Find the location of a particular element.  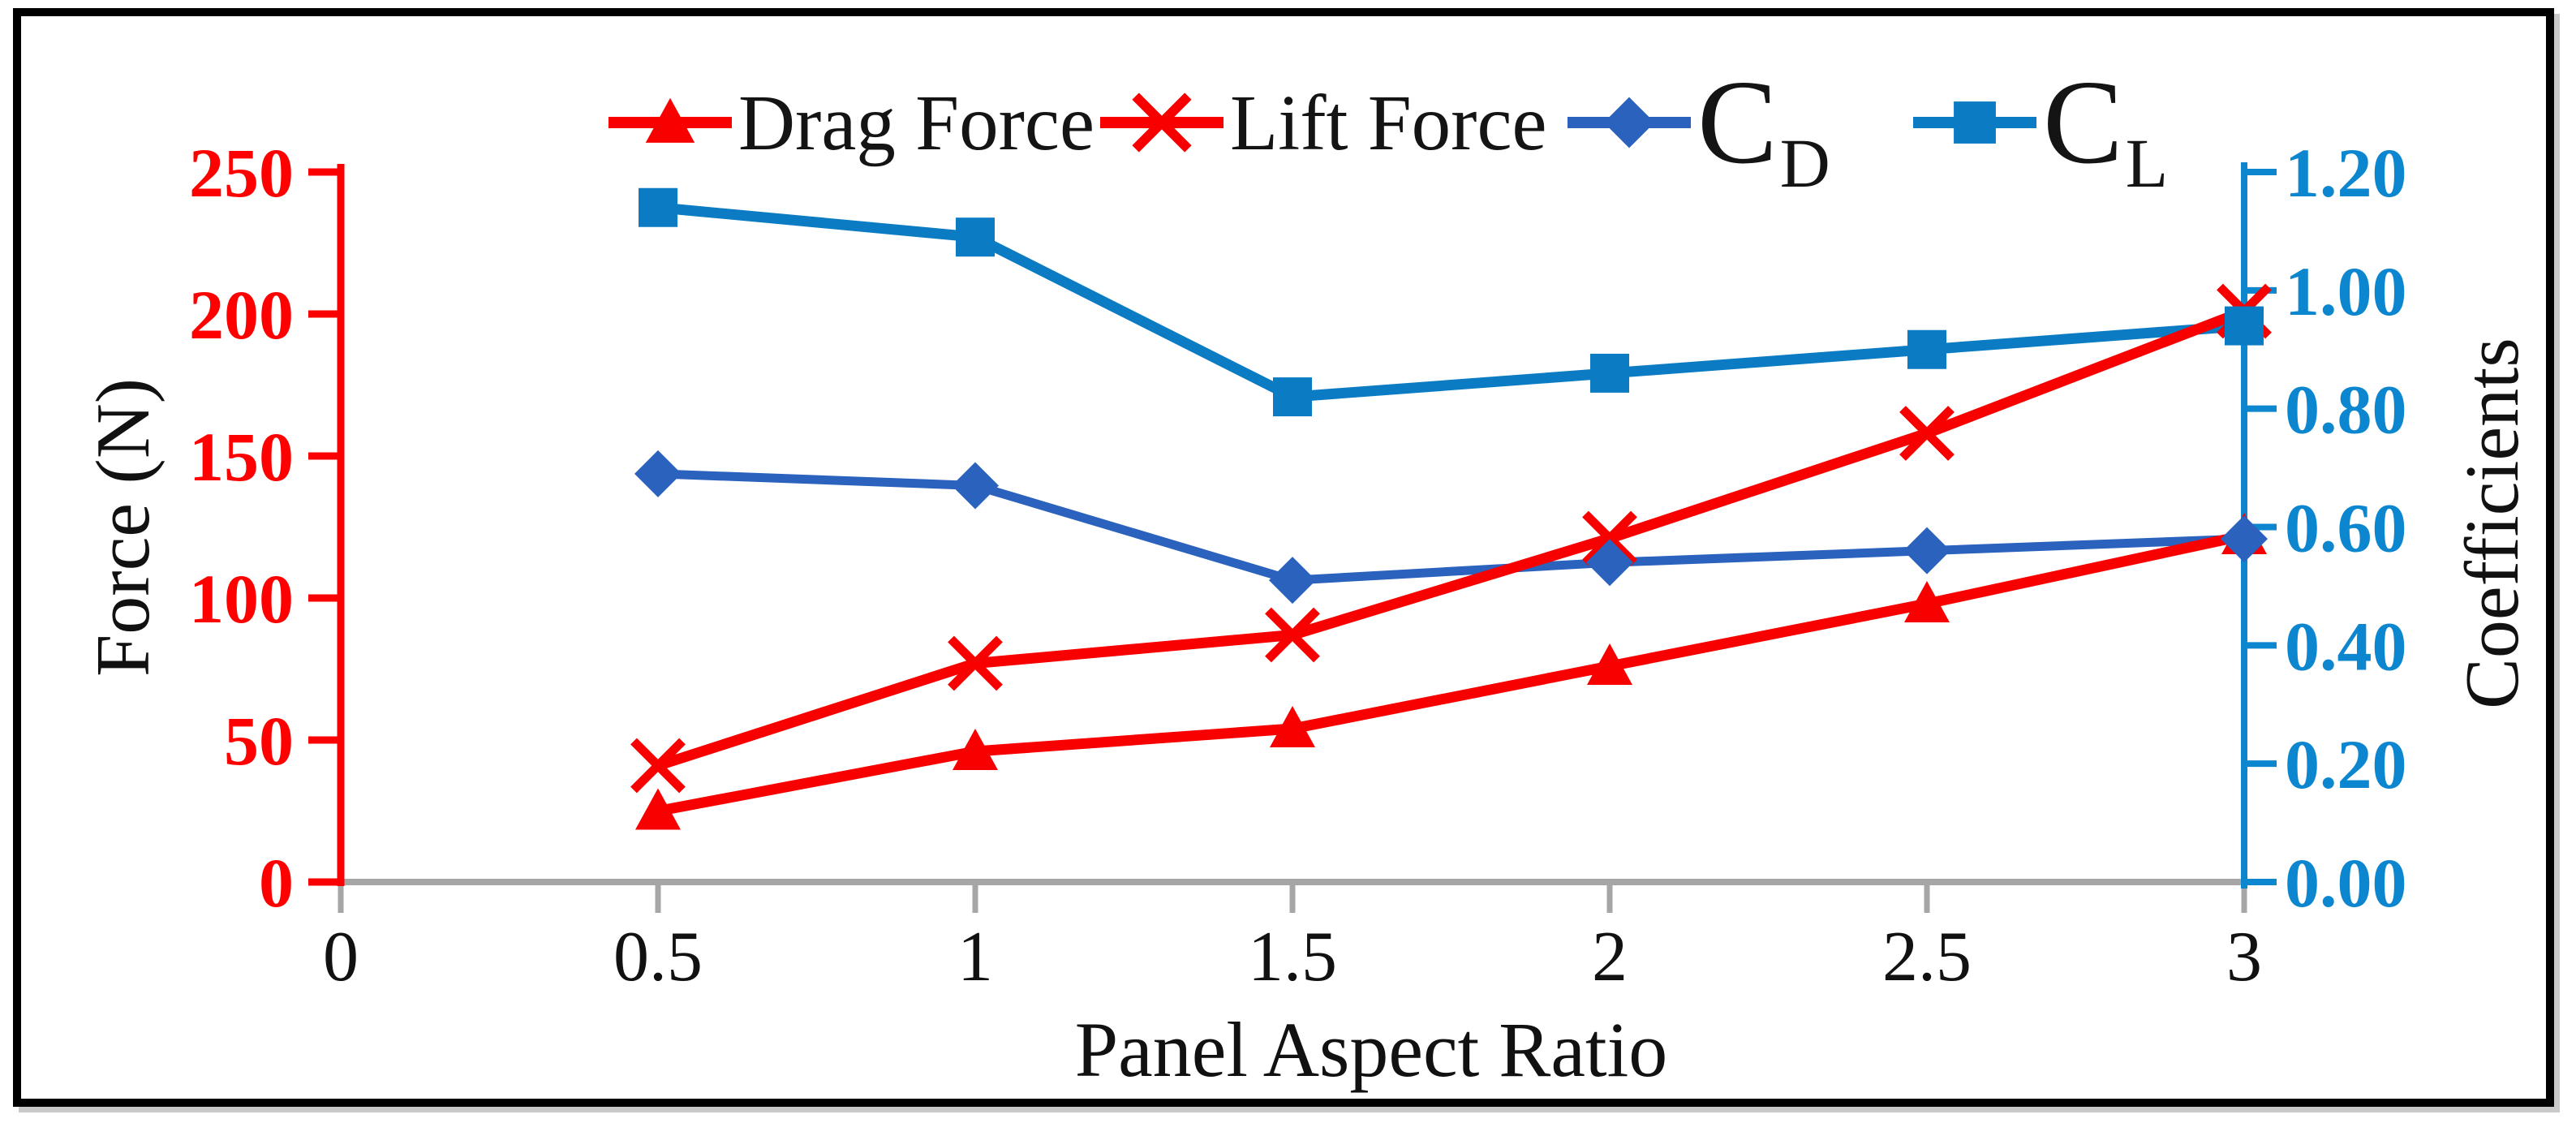

left-tick-label: 150 is located at coordinates (242, 457).